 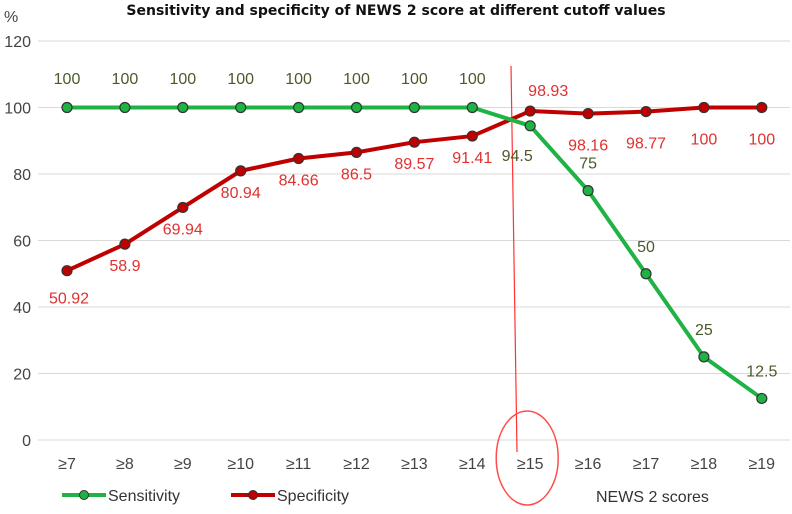 I want to click on specificity-label-13: 100, so click(x=761, y=140).